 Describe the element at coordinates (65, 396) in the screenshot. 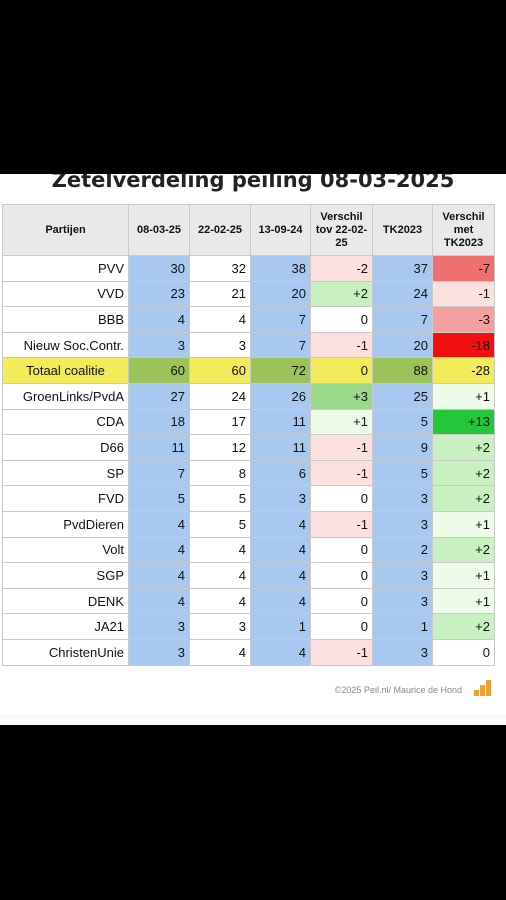

I see `party-name: GroenLinks/PvdA` at that location.